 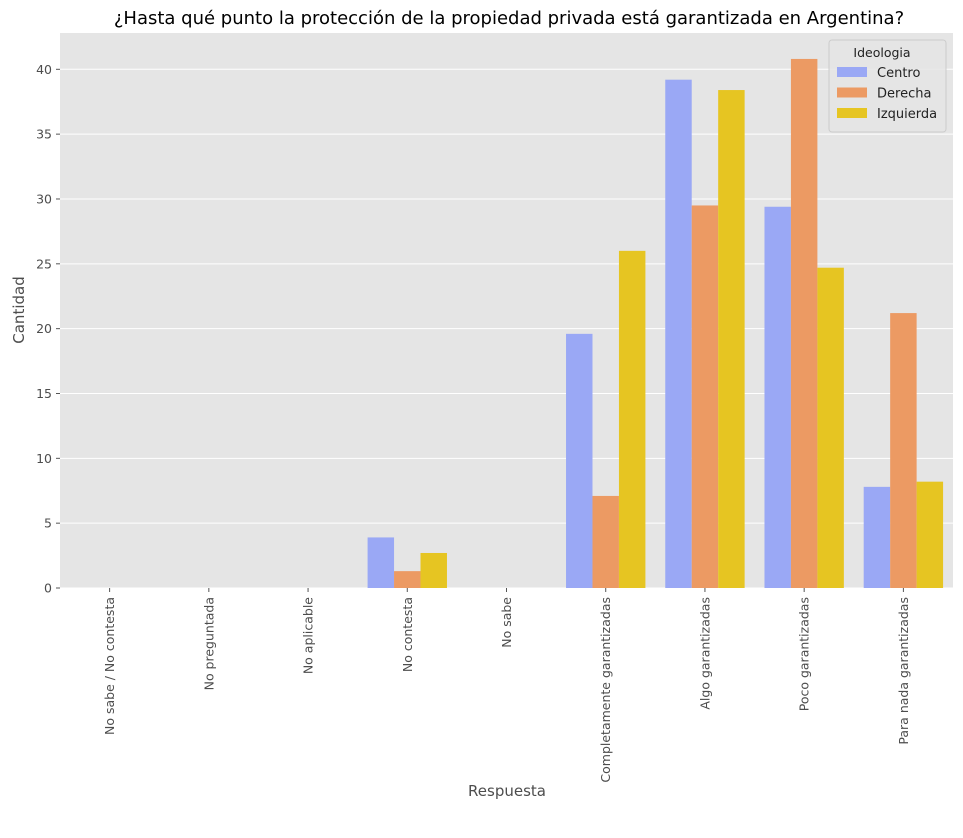 What do you see at coordinates (19, 309) in the screenshot?
I see `y-axis-label: Cantidad` at bounding box center [19, 309].